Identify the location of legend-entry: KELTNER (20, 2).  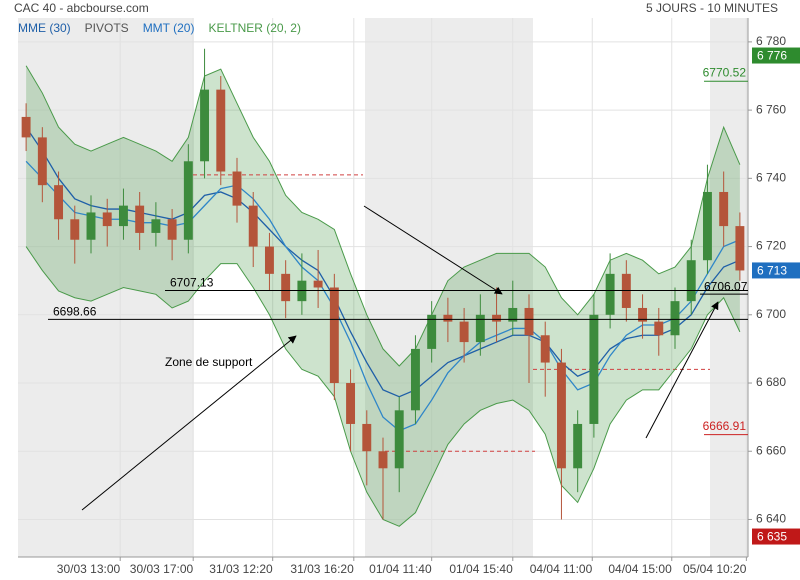
(254, 28).